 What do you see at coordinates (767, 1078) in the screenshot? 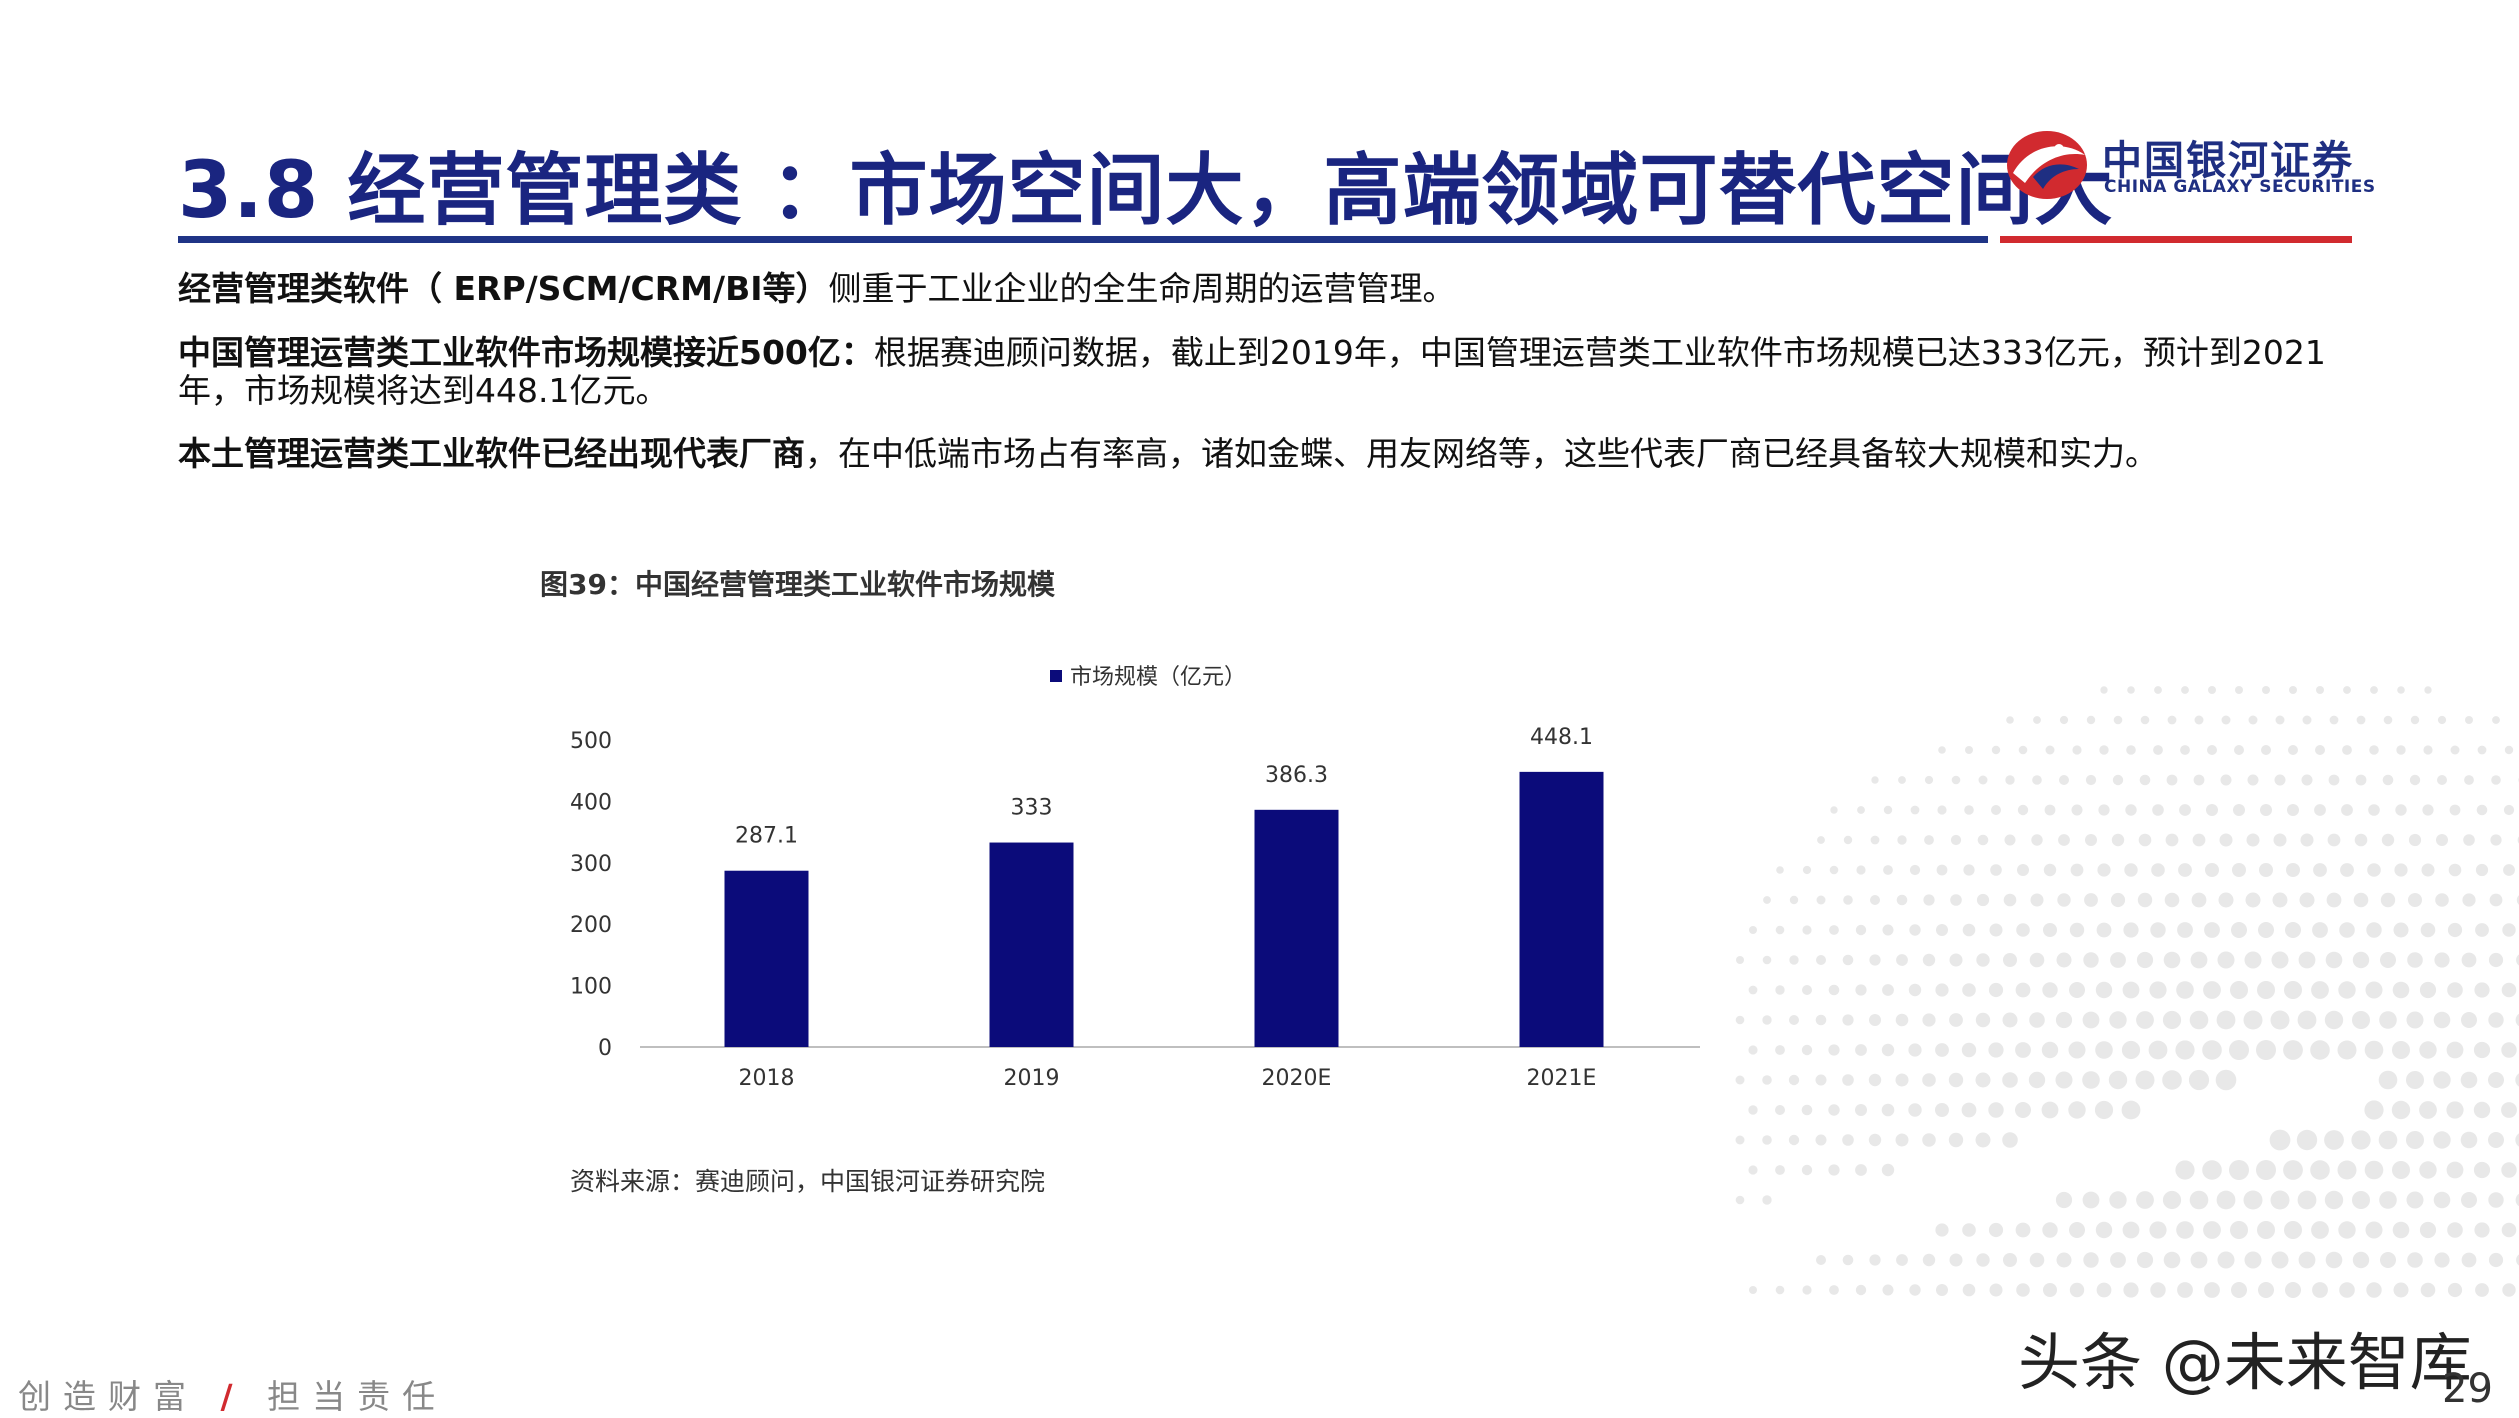
I see `x-tick-label-2018: 2018` at bounding box center [767, 1078].